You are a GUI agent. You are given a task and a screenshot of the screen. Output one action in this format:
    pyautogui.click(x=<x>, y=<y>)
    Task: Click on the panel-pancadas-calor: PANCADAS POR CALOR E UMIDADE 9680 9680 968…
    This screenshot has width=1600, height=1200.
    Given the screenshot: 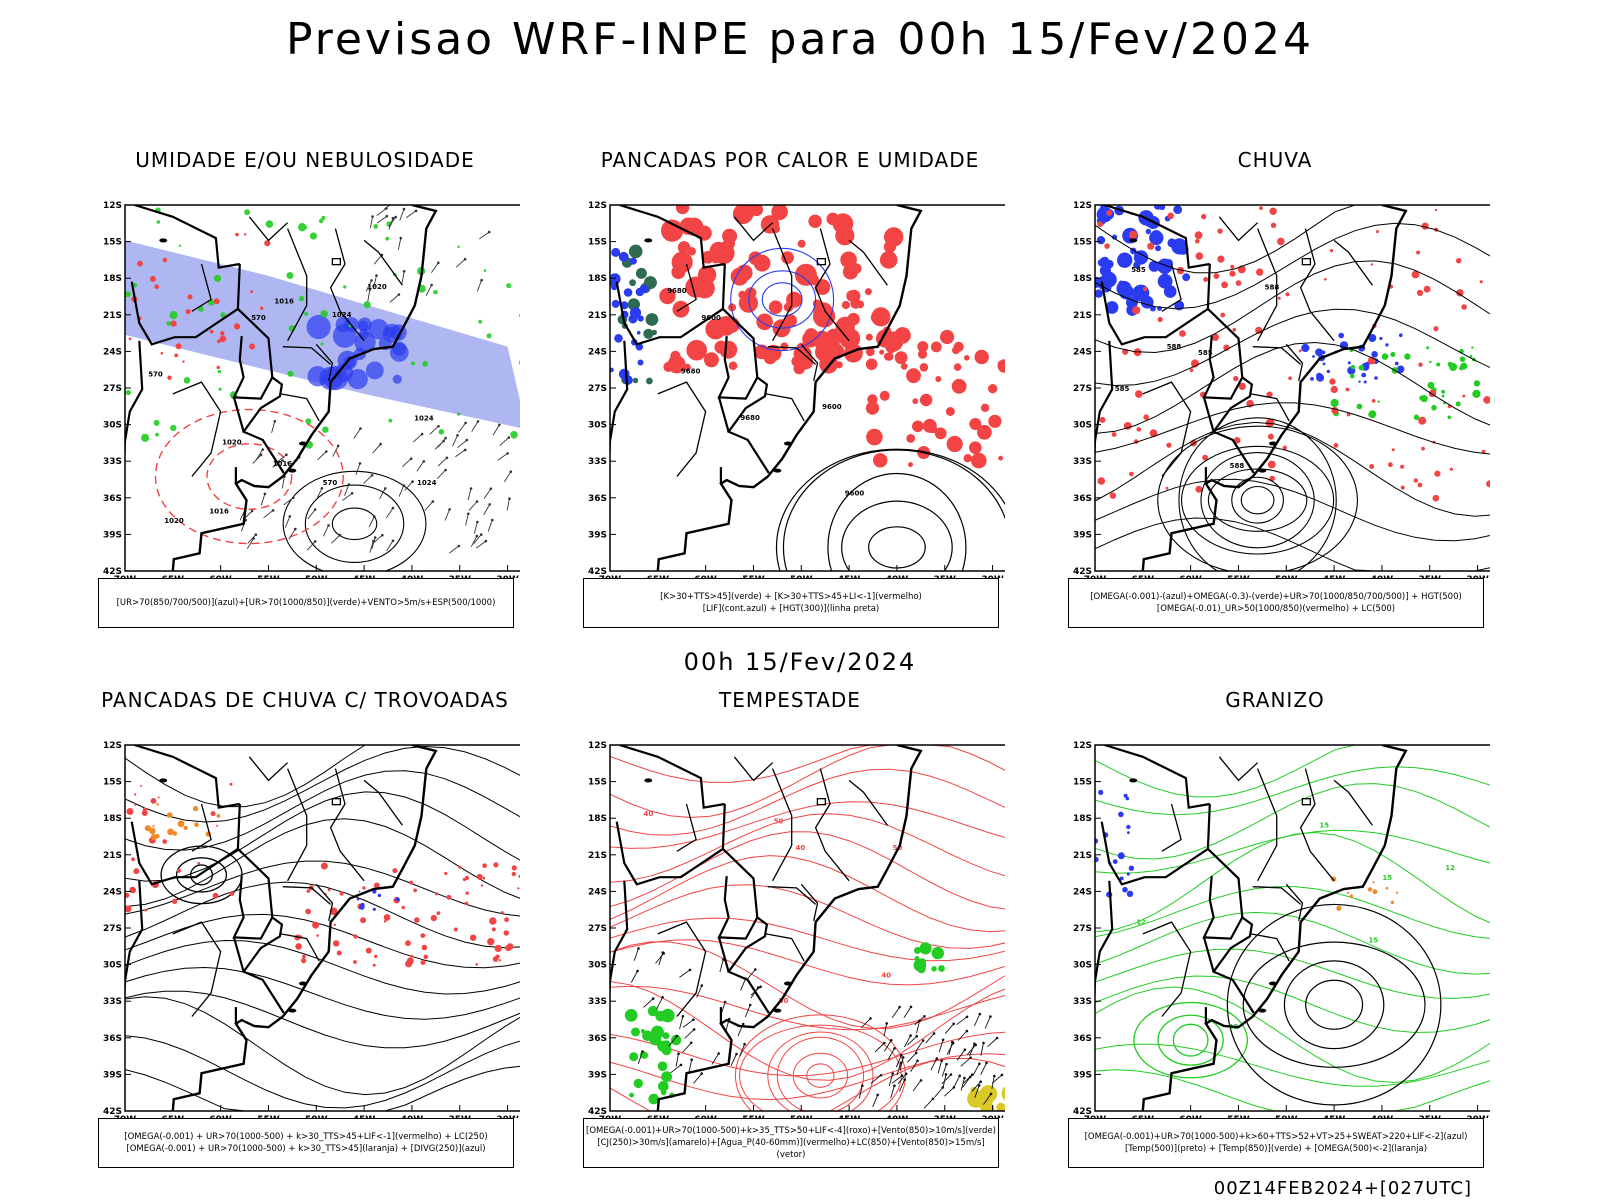 What is the action you would take?
    pyautogui.click(x=790, y=388)
    